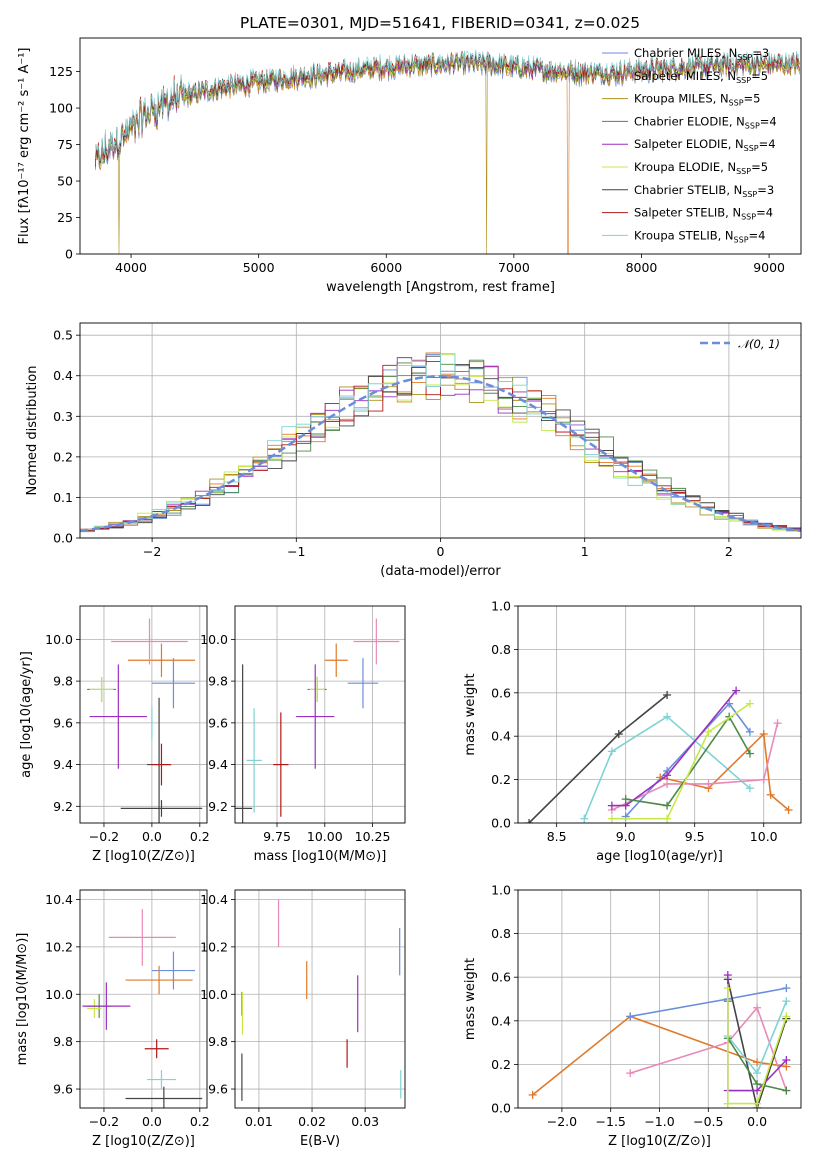 The width and height of the screenshot is (819, 1170). What do you see at coordinates (152, 551) in the screenshot?
I see `x-tick-label: −2` at bounding box center [152, 551].